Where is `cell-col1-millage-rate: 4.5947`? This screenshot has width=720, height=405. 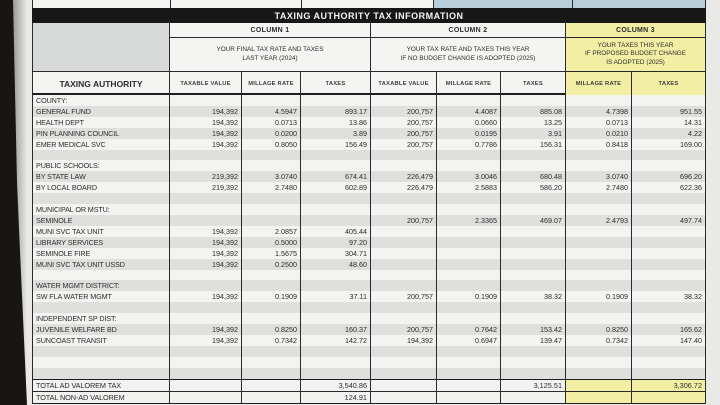
cell-col1-millage-rate: 4.5947 is located at coordinates (270, 111).